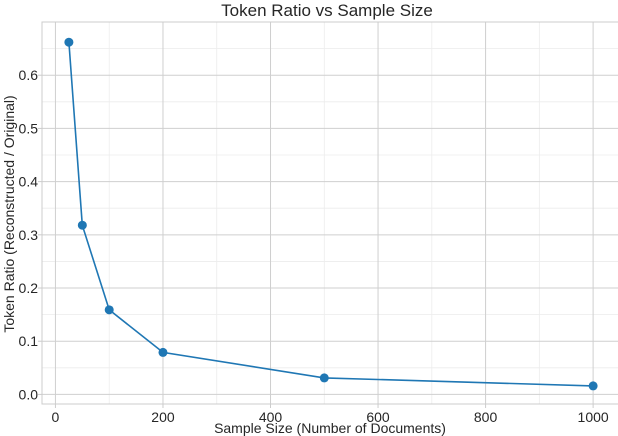 This screenshot has width=618, height=436. I want to click on y-axis-ticks: 0.0 0.1 0.2 0.3 0.4 0.5 0.6, so click(30, 234).